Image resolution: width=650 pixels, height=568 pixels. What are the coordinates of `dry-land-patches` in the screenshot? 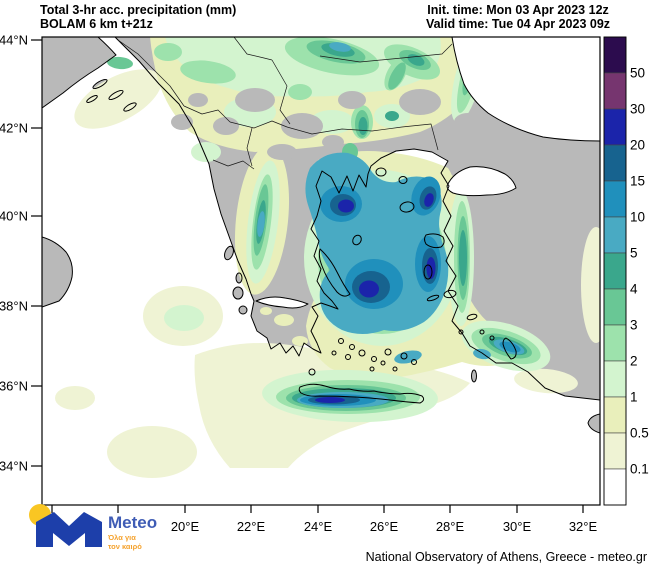 It's located at (326, 124).